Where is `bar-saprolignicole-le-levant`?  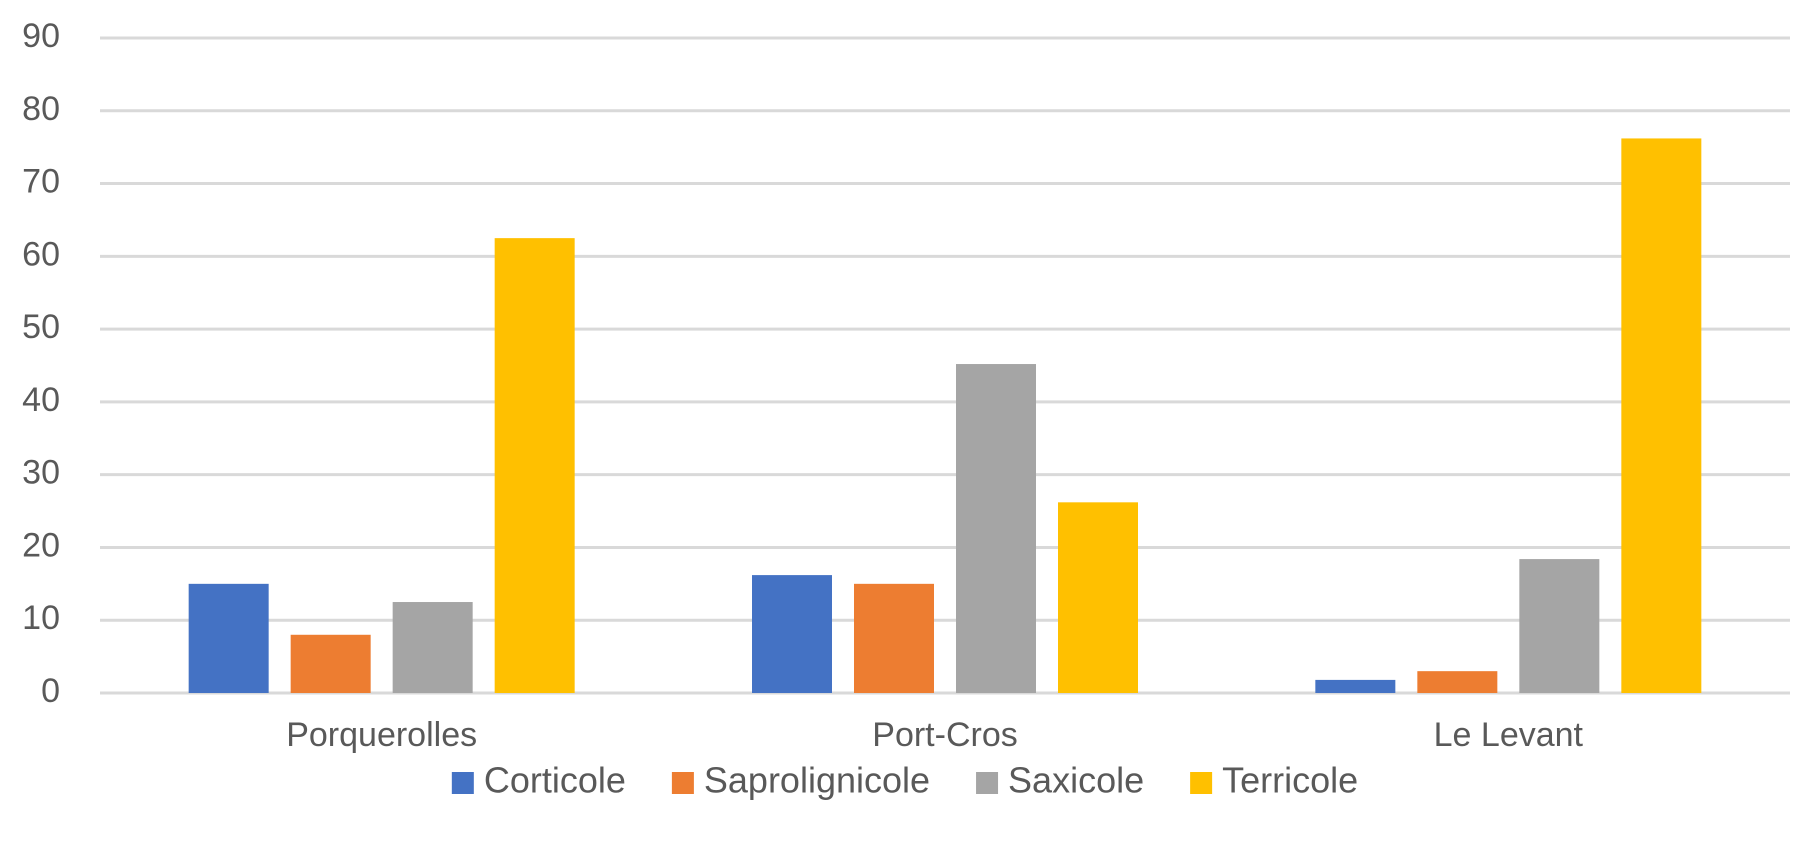
bar-saprolignicole-le-levant is located at coordinates (1457, 682).